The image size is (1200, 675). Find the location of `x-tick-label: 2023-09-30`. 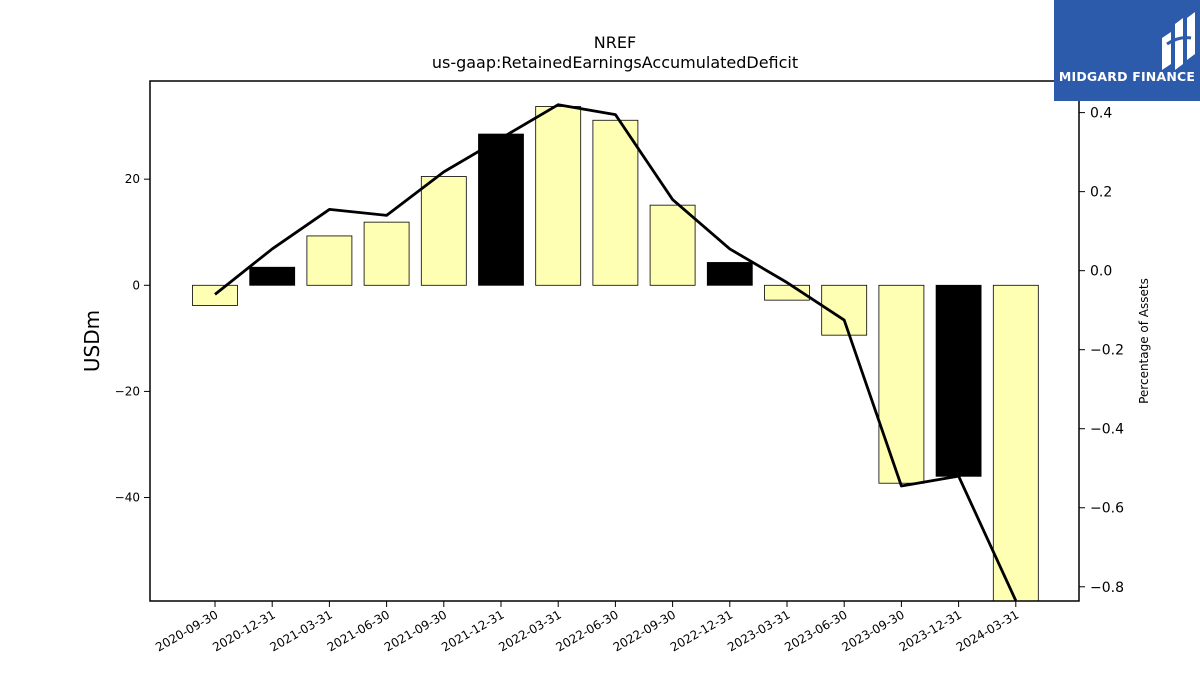

x-tick-label: 2023-09-30 is located at coordinates (872, 630).